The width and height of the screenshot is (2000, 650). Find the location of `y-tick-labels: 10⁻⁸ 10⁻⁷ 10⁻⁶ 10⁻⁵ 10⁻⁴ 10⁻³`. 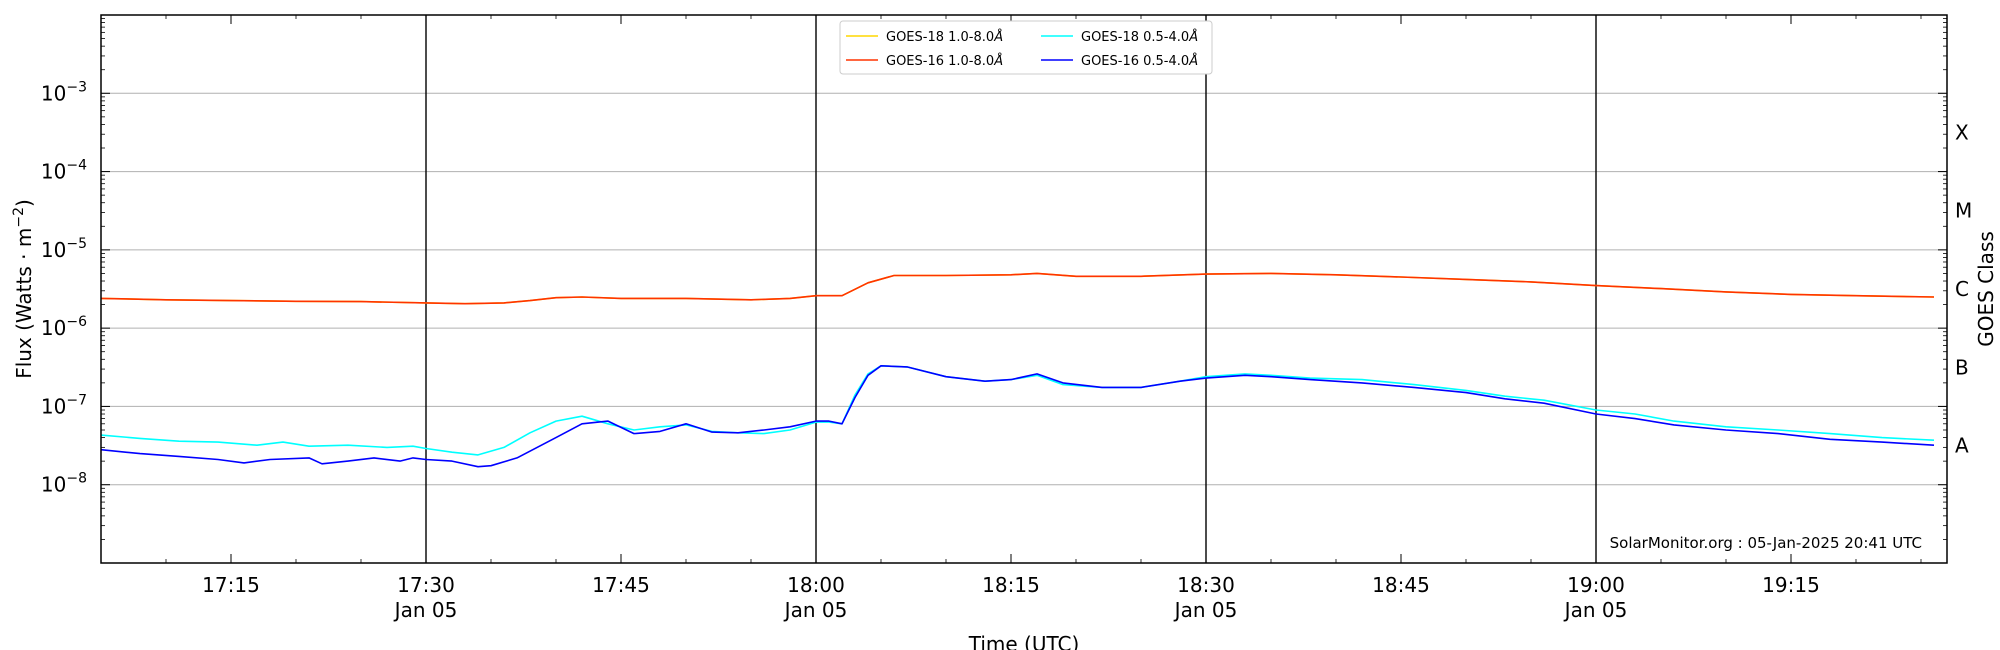

y-tick-labels: 10⁻⁸ 10⁻⁷ 10⁻⁶ 10⁻⁵ 10⁻⁴ 10⁻³ is located at coordinates (64, 287).